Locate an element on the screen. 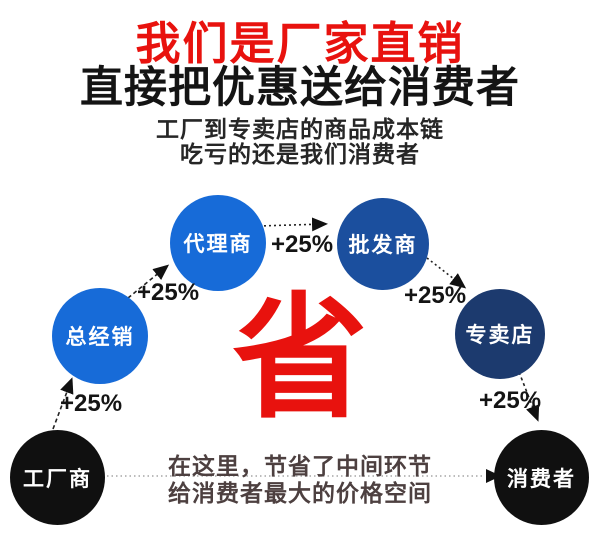 This screenshot has width=600, height=543. node-consumer: 消费者 is located at coordinates (541, 477).